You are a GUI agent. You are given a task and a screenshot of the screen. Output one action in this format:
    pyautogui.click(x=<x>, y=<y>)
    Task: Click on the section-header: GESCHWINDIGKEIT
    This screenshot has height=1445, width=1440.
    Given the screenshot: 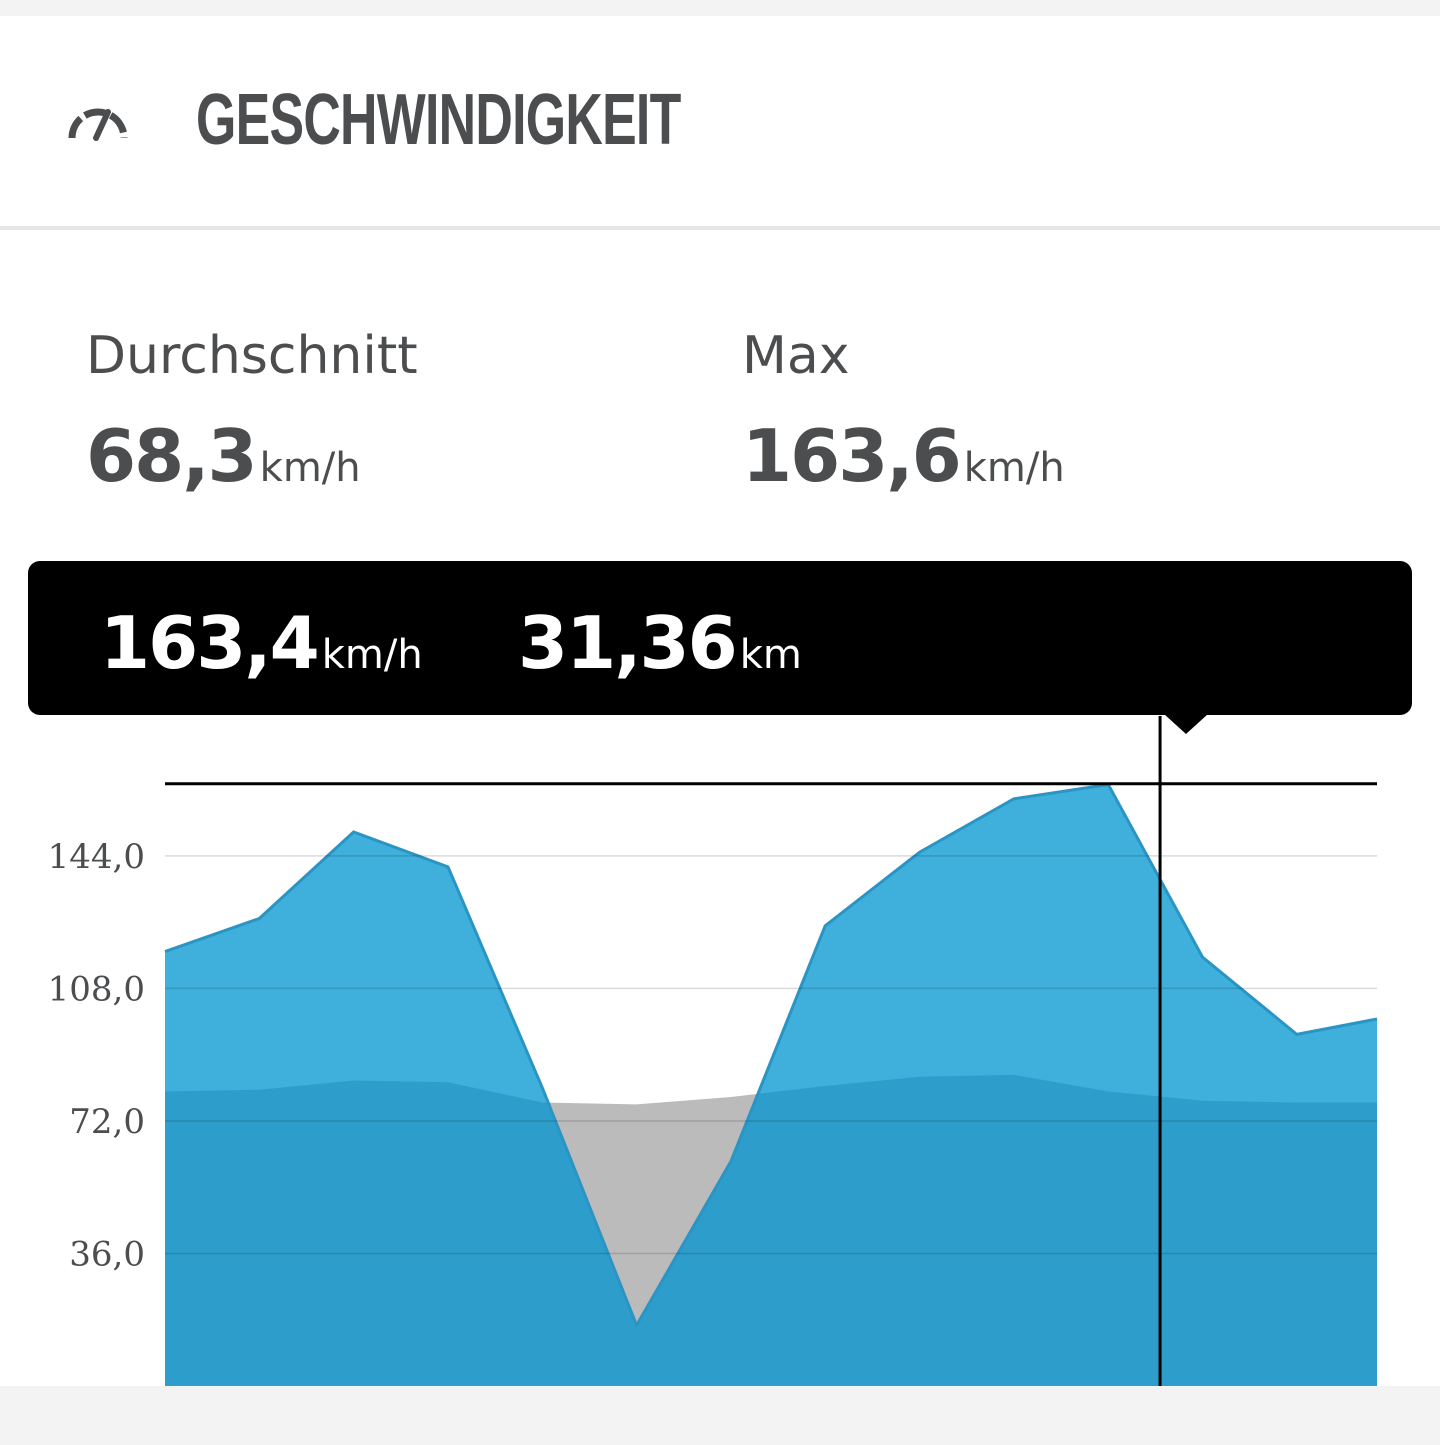 What is the action you would take?
    pyautogui.click(x=720, y=123)
    